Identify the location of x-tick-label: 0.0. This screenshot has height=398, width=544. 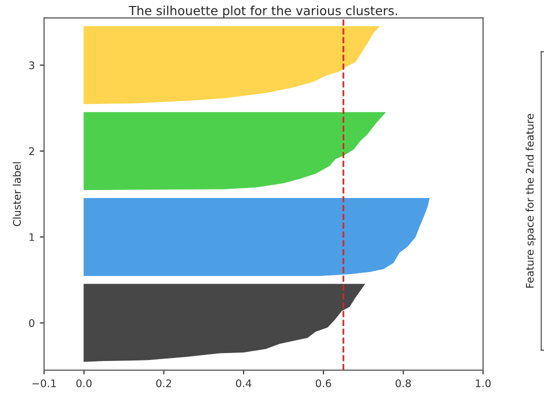
(84, 383).